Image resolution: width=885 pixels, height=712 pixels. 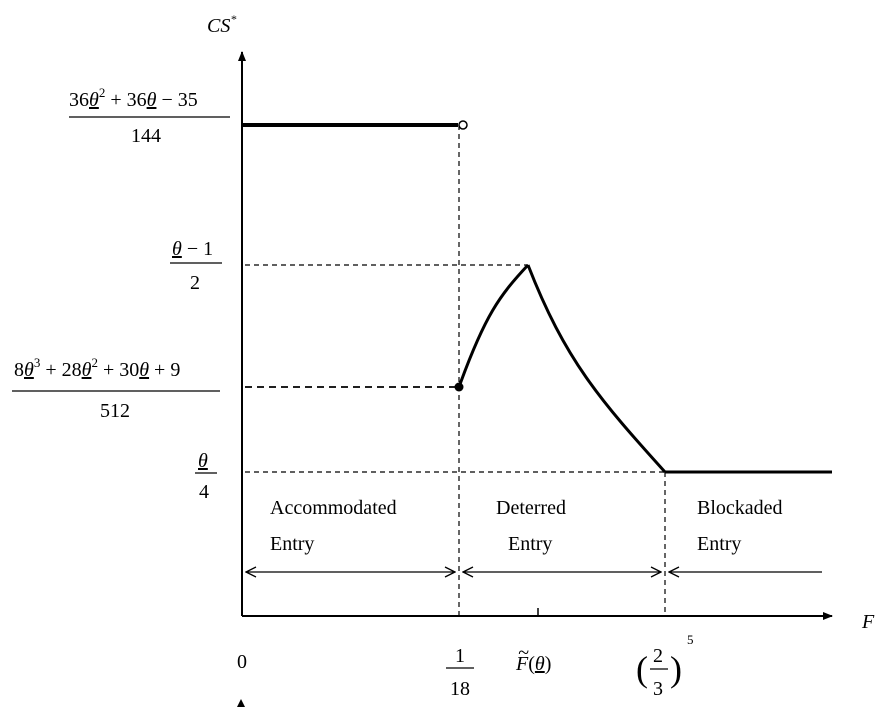 I want to click on y-tick-start: 8θ3 + 28θ2 + 30θ + 9 512, so click(x=116, y=388).